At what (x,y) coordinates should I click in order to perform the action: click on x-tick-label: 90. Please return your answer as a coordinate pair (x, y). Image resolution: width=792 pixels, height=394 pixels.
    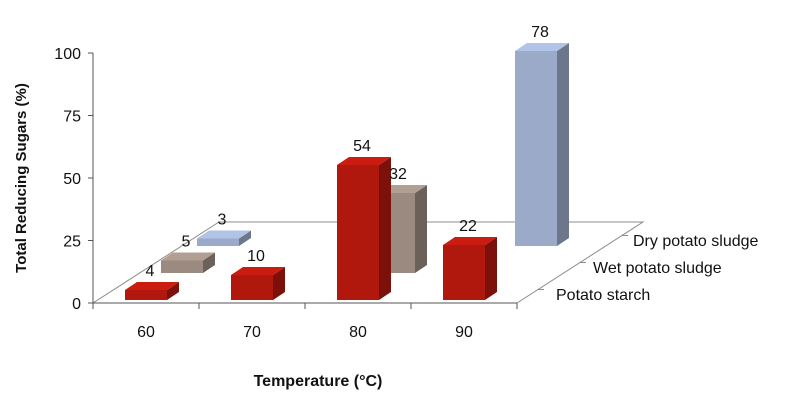
    Looking at the image, I should click on (464, 332).